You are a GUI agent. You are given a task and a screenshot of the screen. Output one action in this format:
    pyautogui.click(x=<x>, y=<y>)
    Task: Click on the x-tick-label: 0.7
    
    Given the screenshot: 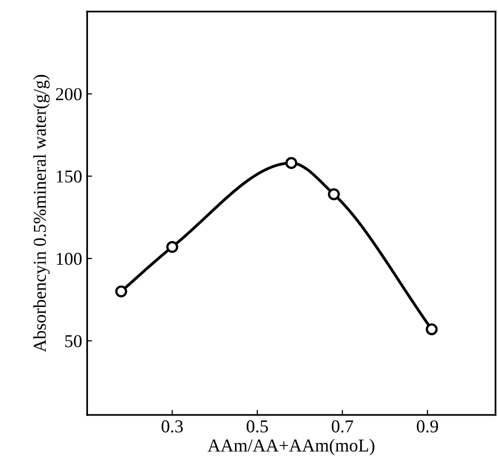 What is the action you would take?
    pyautogui.click(x=343, y=426)
    